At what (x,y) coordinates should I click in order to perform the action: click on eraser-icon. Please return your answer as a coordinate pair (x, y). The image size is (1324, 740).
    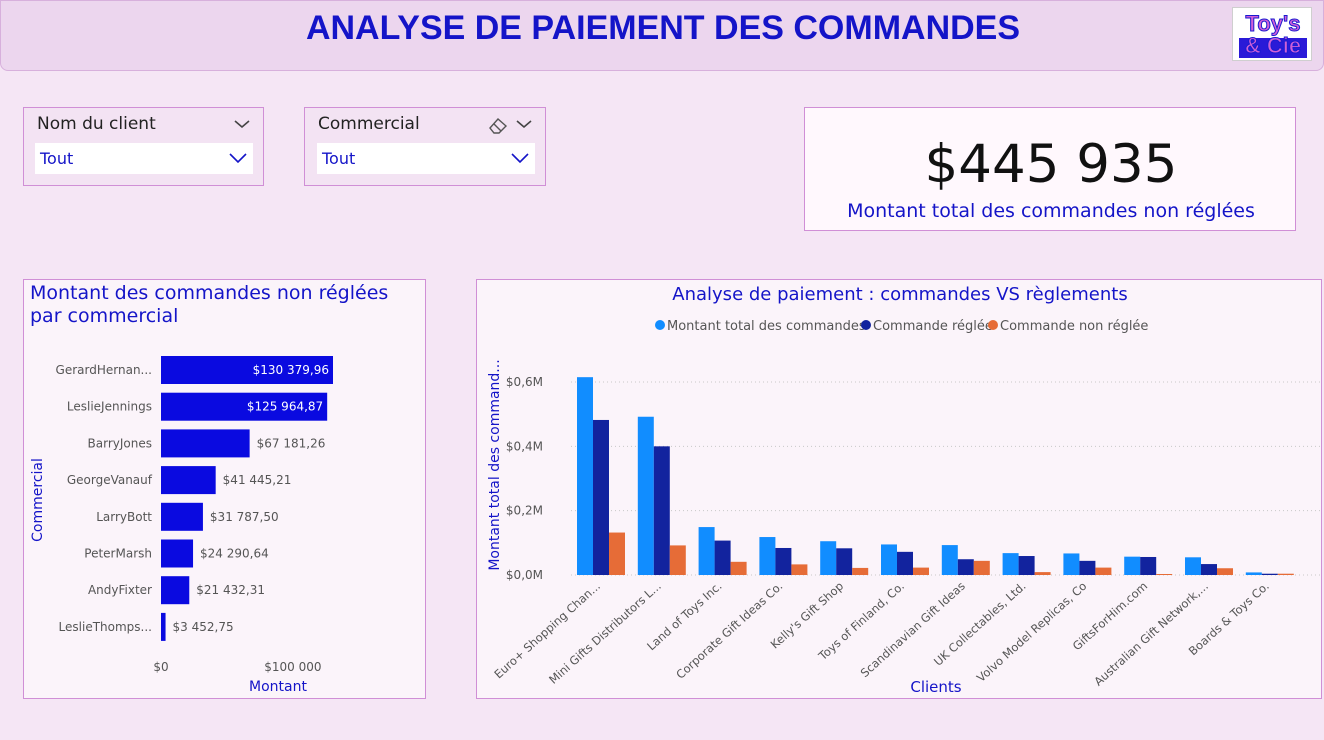
    Looking at the image, I should click on (498, 125).